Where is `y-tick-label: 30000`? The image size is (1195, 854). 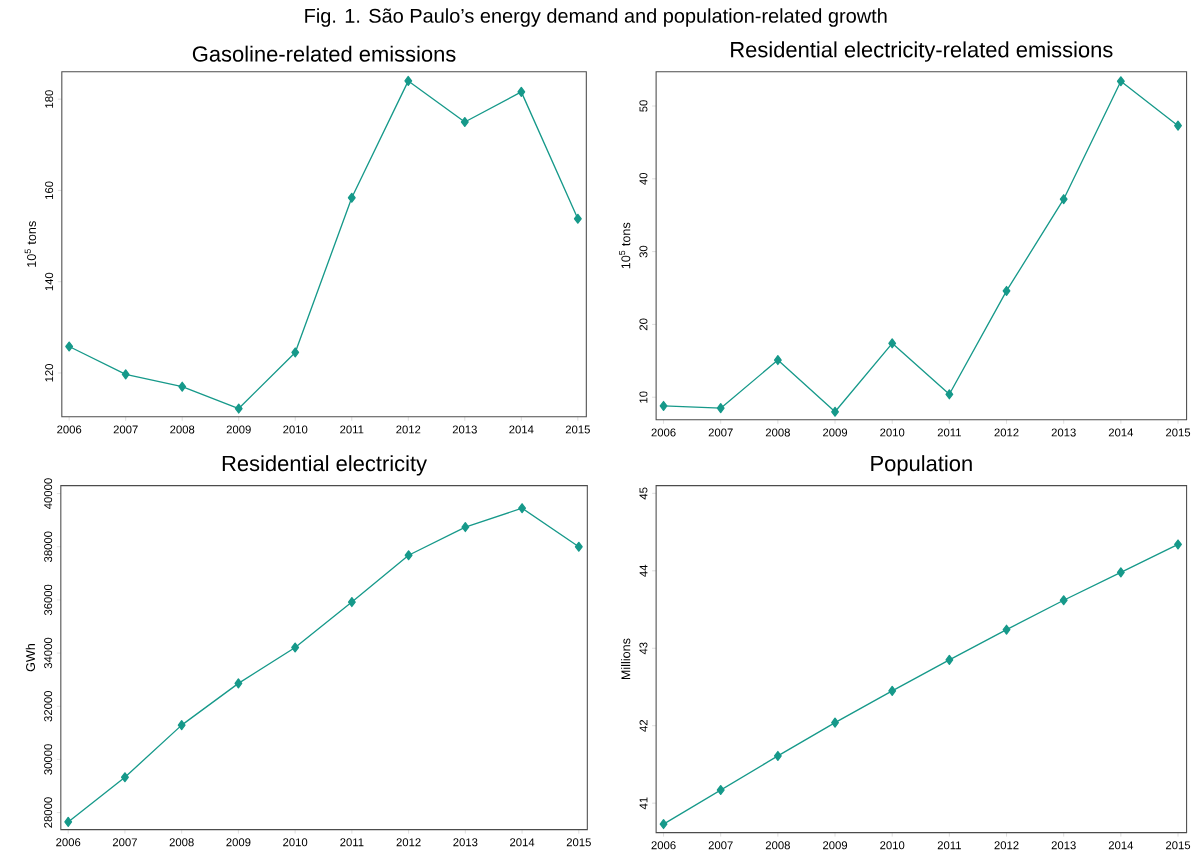
y-tick-label: 30000 is located at coordinates (48, 759).